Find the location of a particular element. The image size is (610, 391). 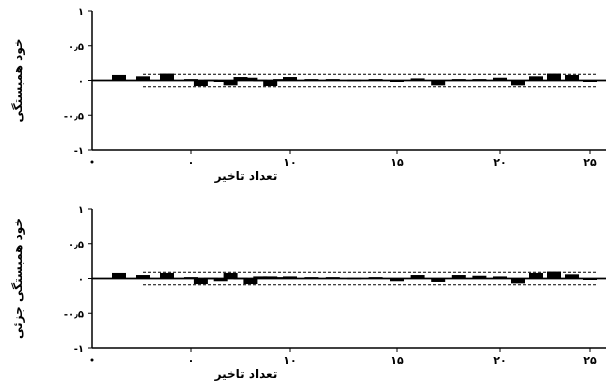

y-axis-title: خود همبستگی جزئی is located at coordinates (18, 278).